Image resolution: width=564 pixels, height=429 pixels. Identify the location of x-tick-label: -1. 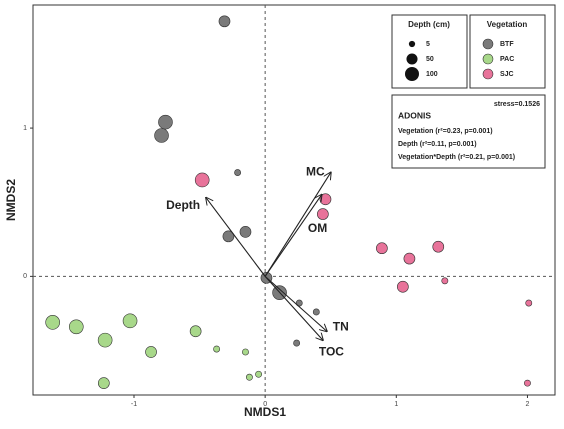
(134, 404).